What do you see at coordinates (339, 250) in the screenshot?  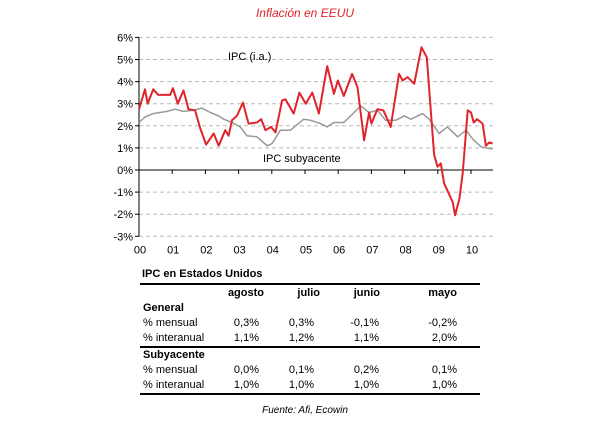 I see `x-tick-label: 06` at bounding box center [339, 250].